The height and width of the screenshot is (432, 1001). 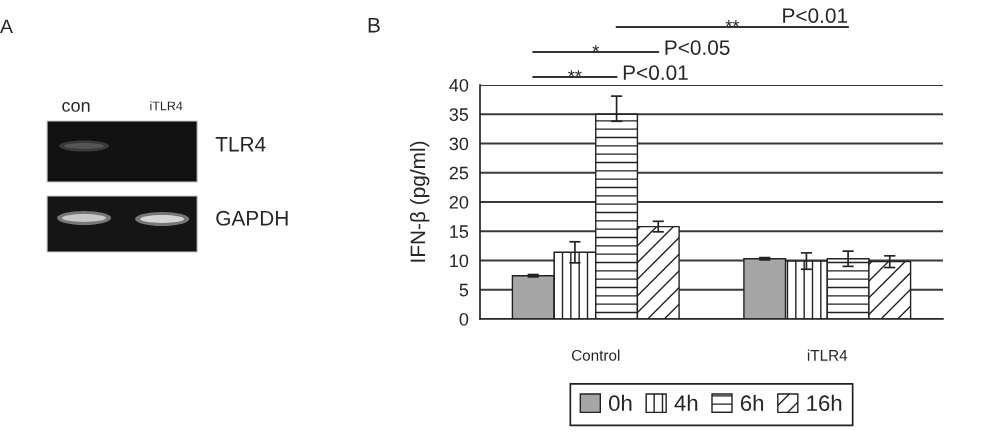 What do you see at coordinates (6, 26) in the screenshot?
I see `text: A` at bounding box center [6, 26].